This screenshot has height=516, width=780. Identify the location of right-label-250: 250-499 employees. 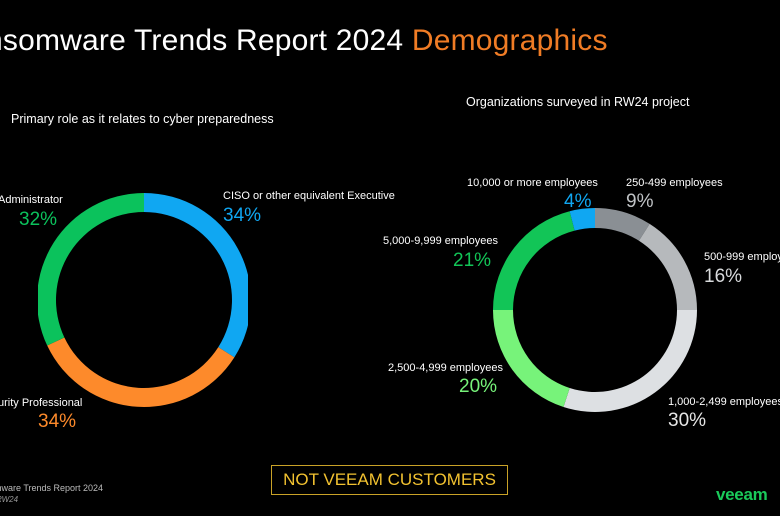
(674, 183).